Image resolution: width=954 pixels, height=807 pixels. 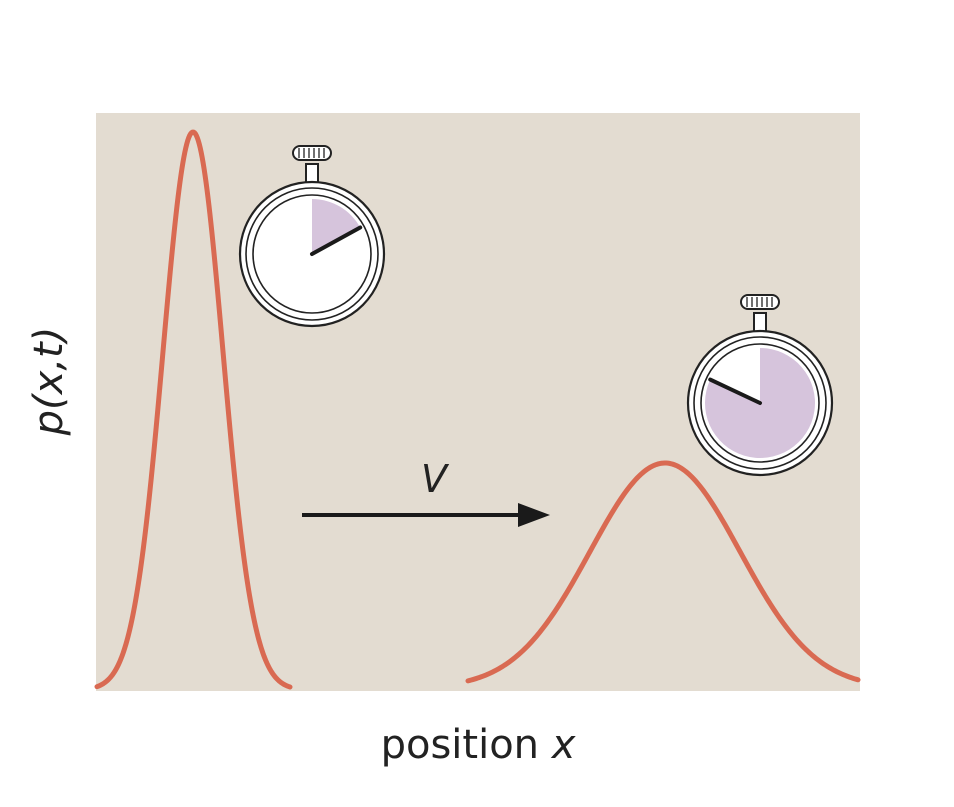 I want to click on distribution-curve-early, so click(x=193, y=409).